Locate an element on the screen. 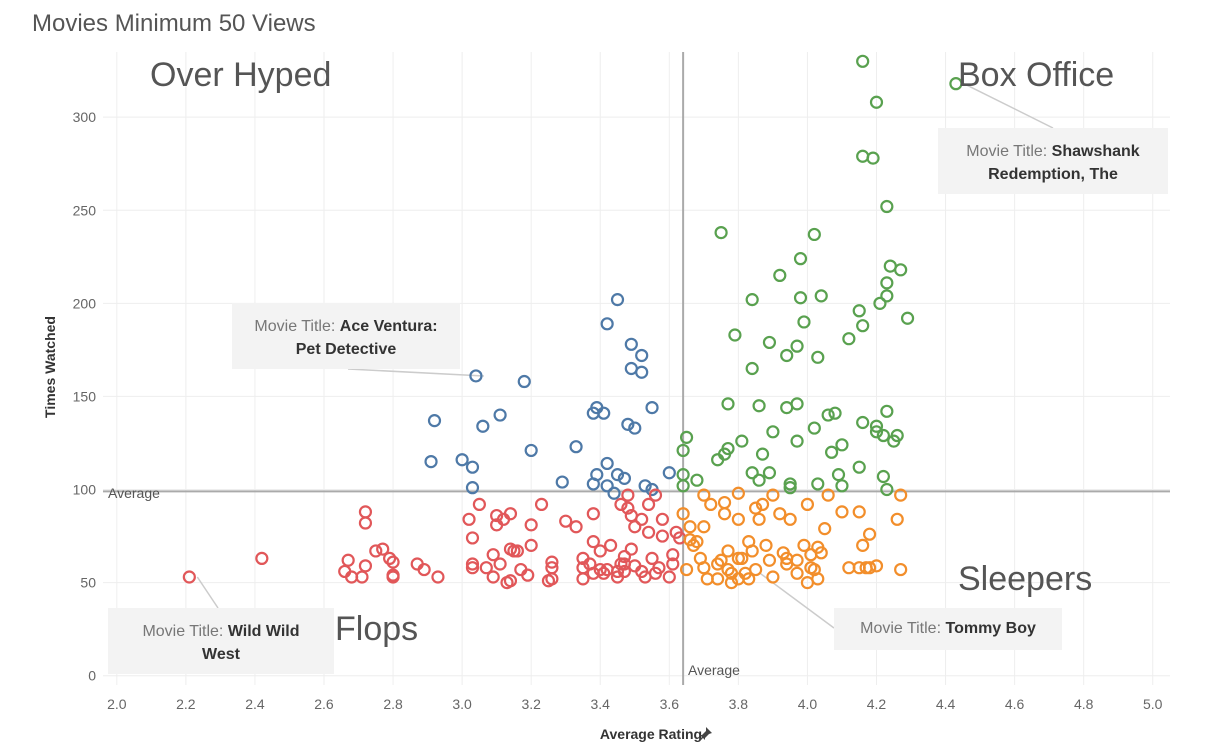 The image size is (1217, 747). pin-icon is located at coordinates (705, 734).